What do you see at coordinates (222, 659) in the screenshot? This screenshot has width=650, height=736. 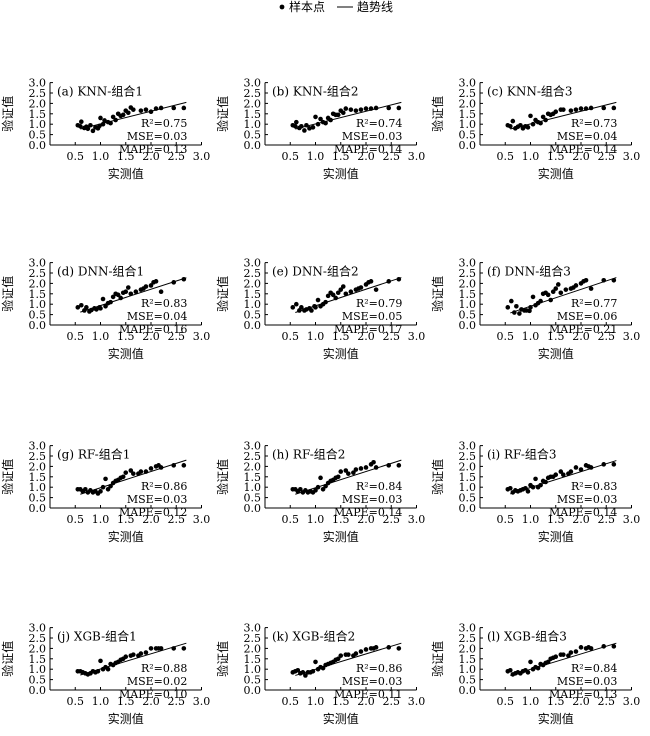 I see `y-axis-label-k: 验证值` at bounding box center [222, 659].